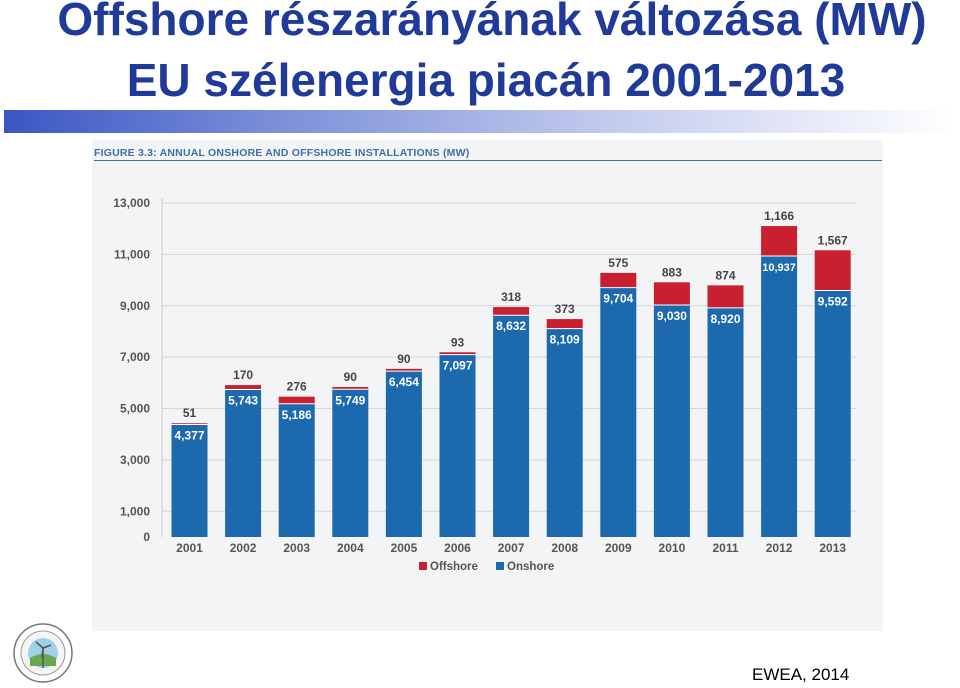 The width and height of the screenshot is (960, 688). What do you see at coordinates (564, 548) in the screenshot?
I see `x-tick-label: 2008` at bounding box center [564, 548].